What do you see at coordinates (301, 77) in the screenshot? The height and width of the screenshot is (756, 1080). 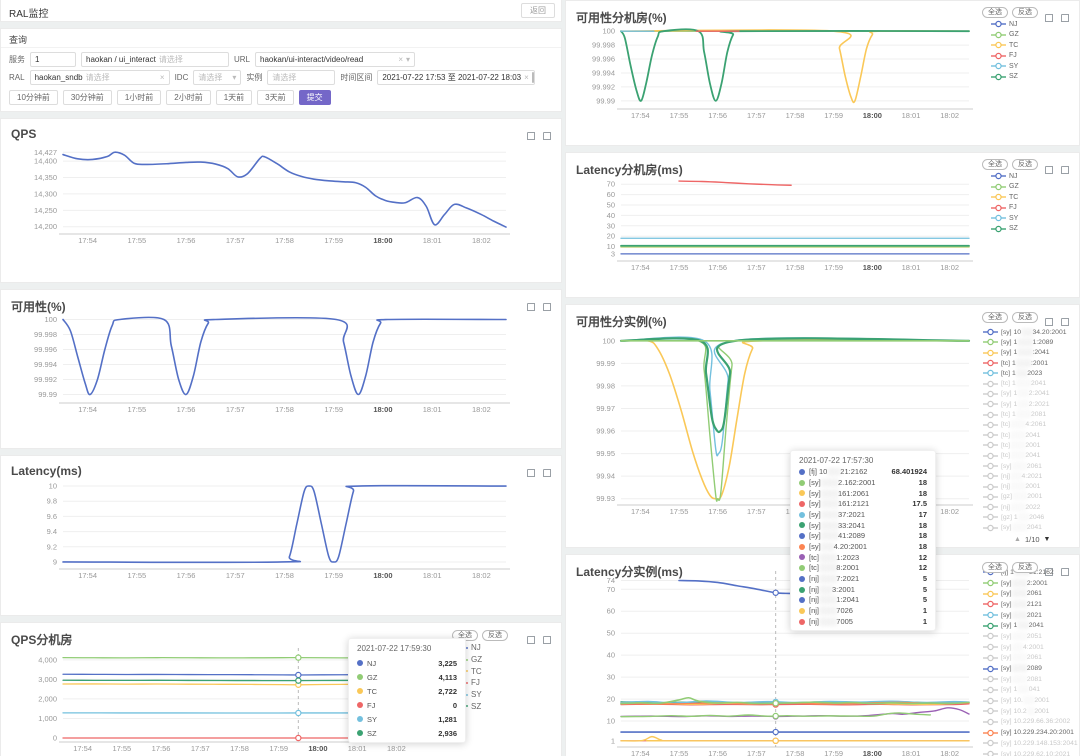 I see `instance-select: 请选择` at bounding box center [301, 77].